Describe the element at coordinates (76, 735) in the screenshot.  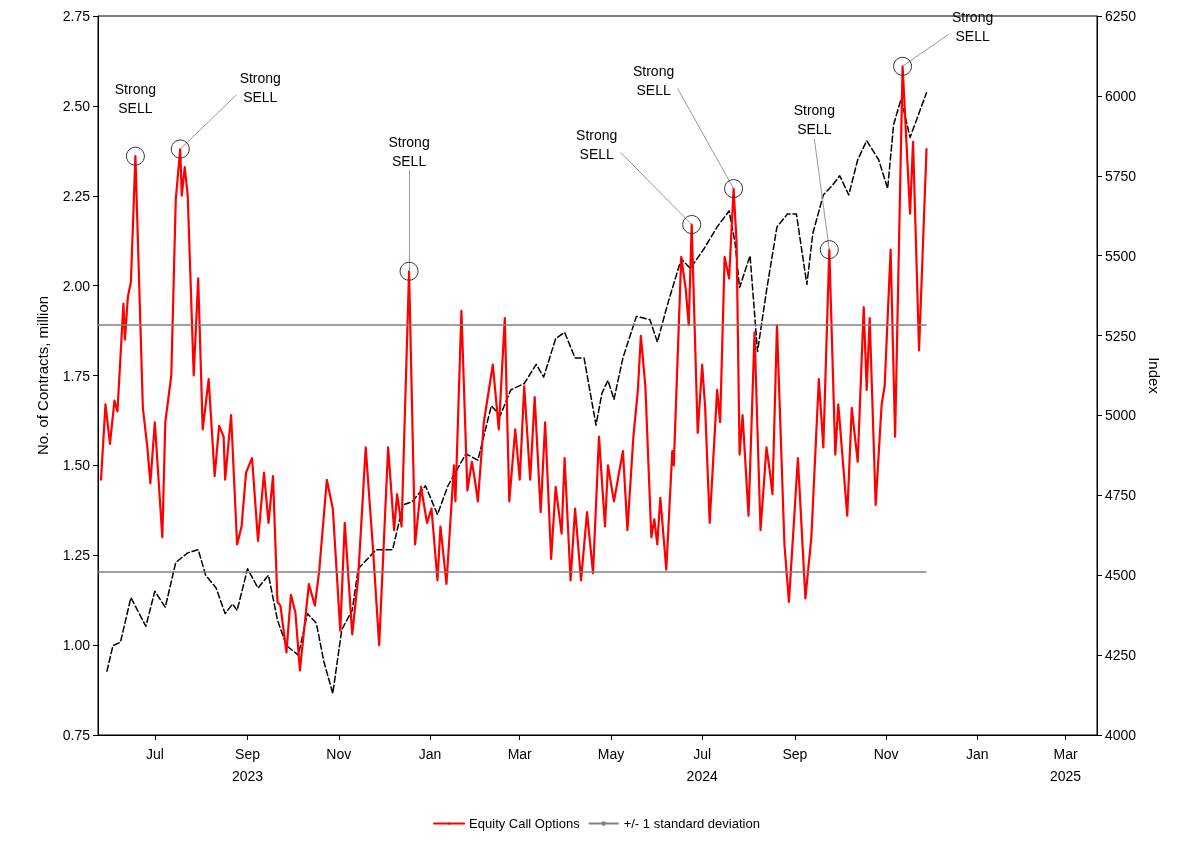
I see `y-tick-label: 0.75` at that location.